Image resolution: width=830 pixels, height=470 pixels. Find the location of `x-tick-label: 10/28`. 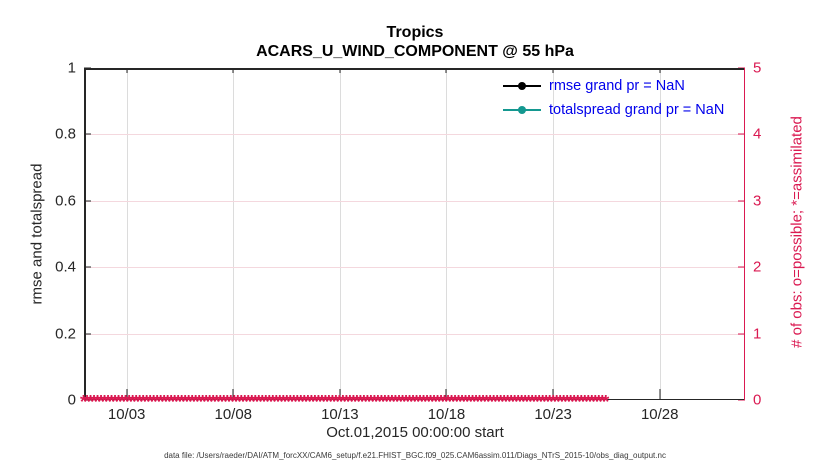

x-tick-label: 10/28 is located at coordinates (659, 414).